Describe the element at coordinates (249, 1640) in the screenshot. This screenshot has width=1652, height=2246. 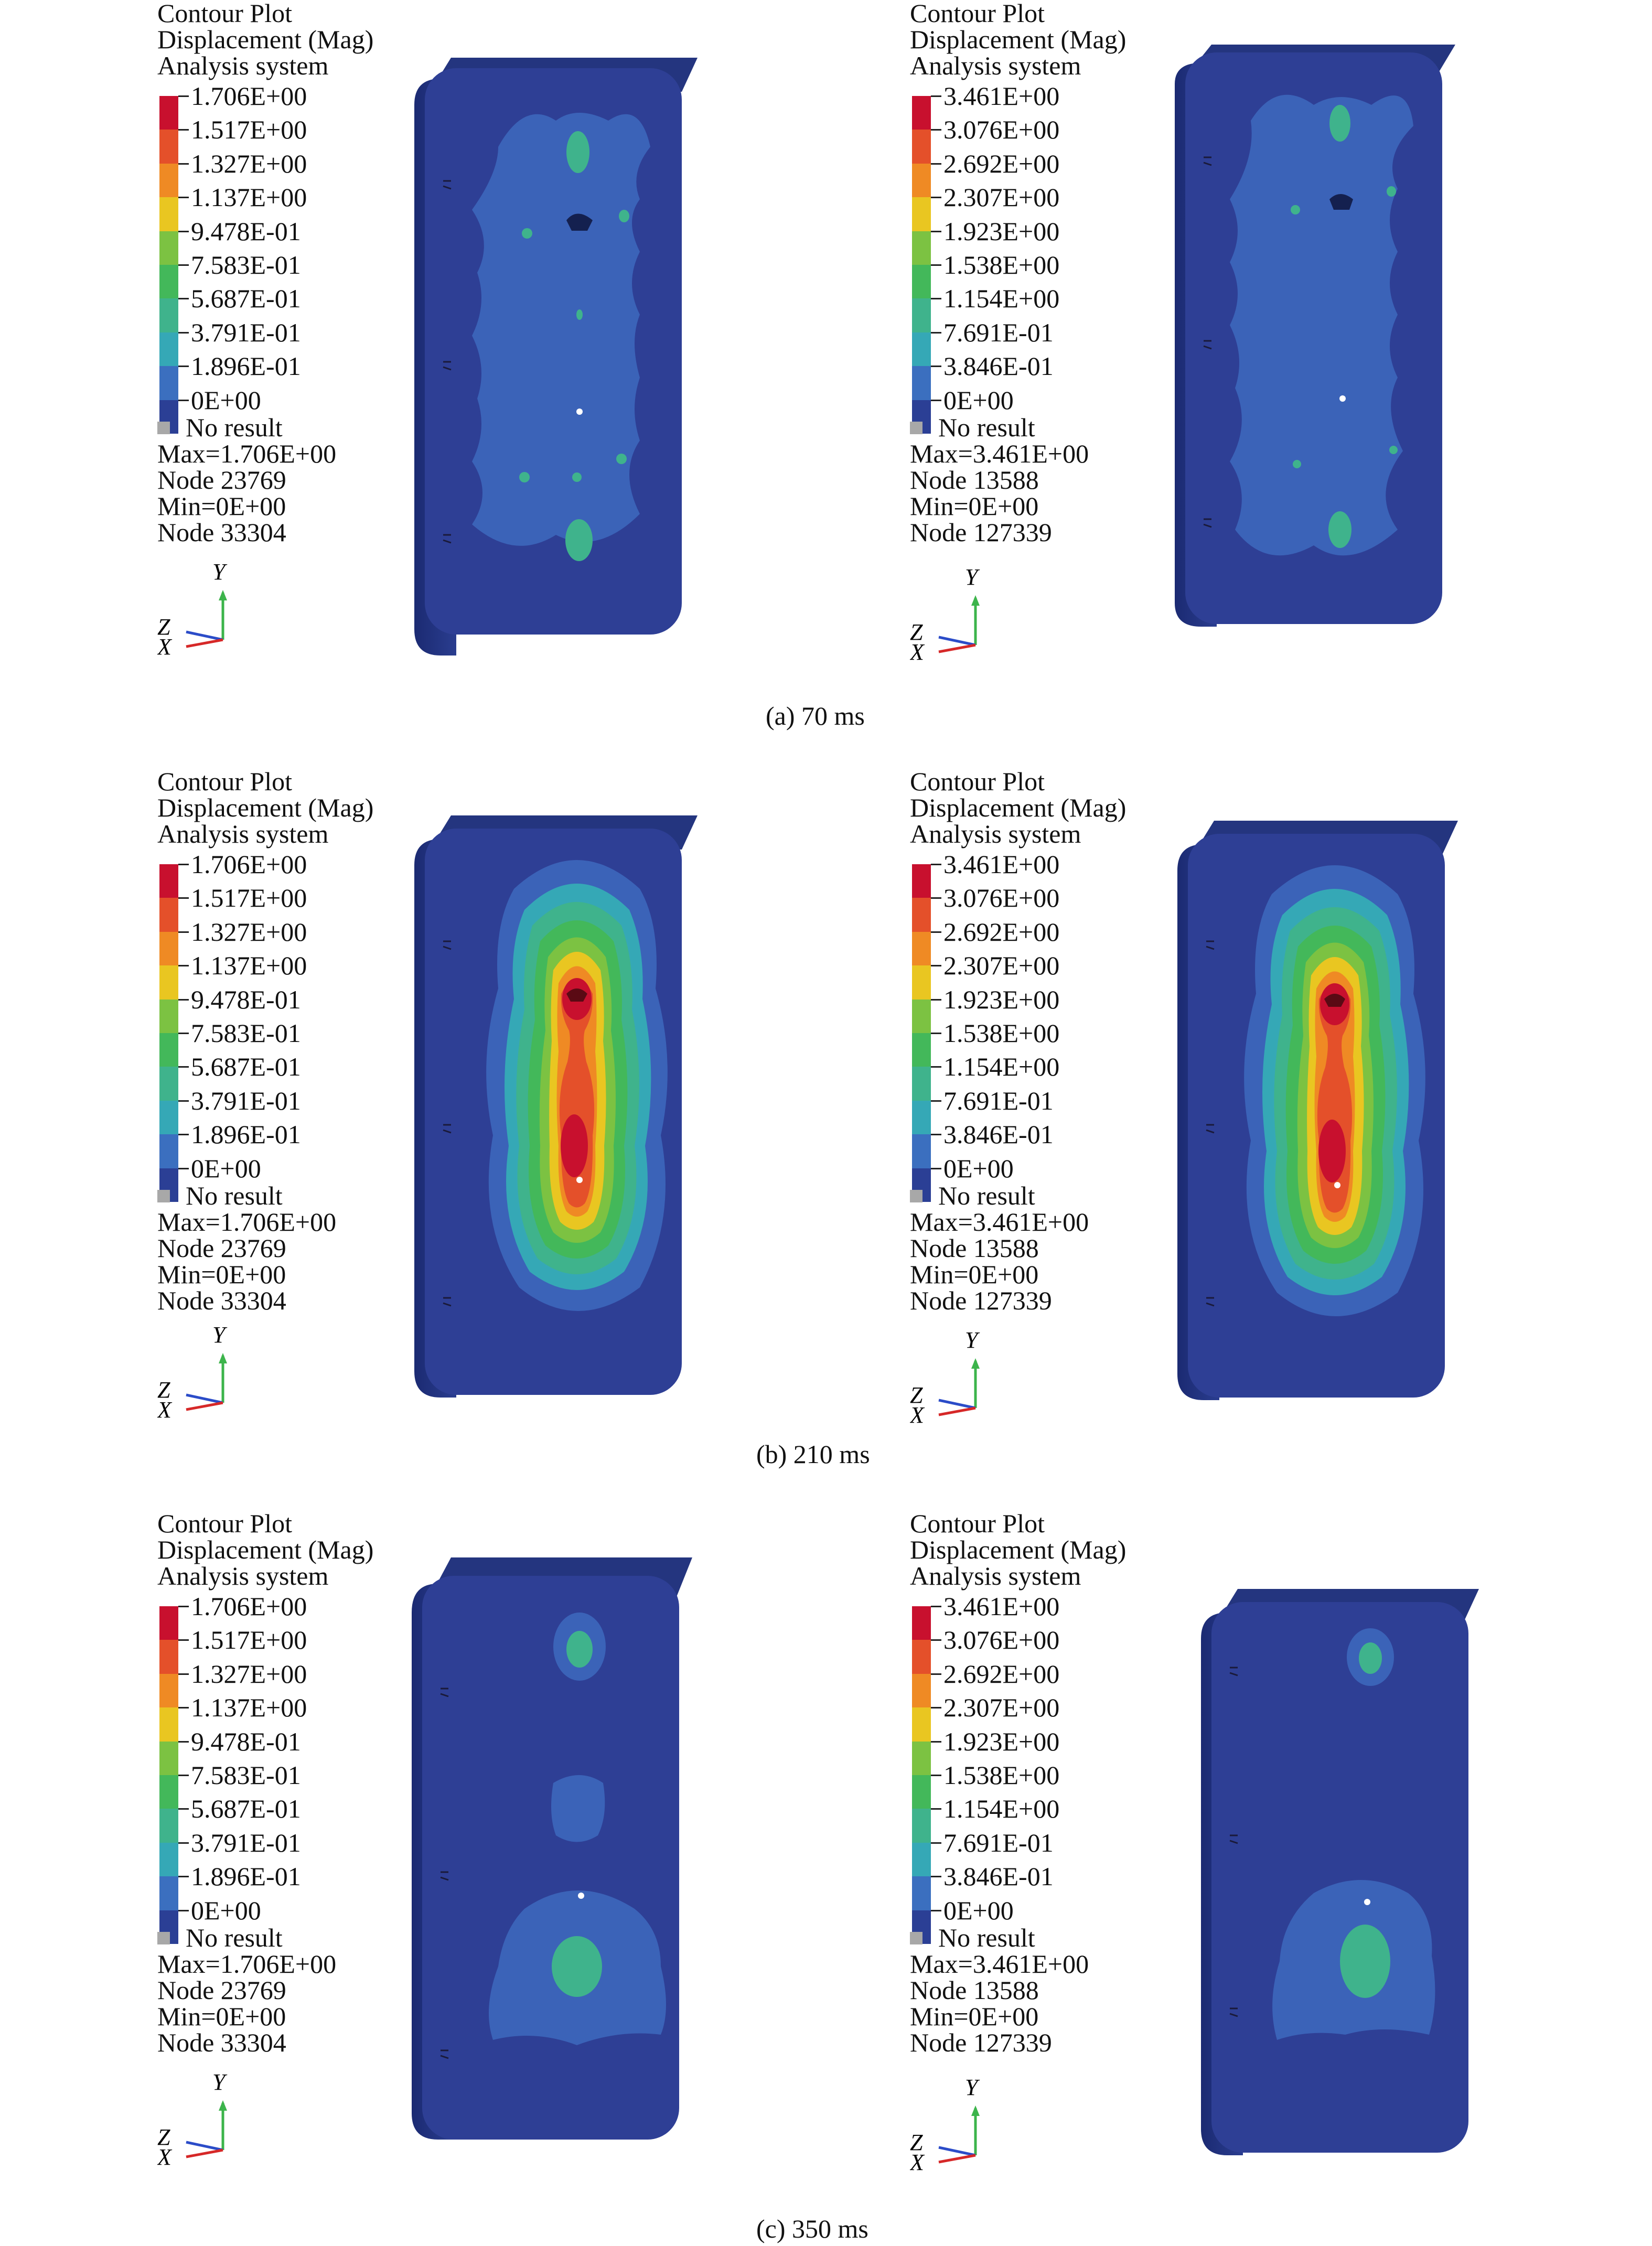
I see `legend-value-label: 1.517E+00` at that location.